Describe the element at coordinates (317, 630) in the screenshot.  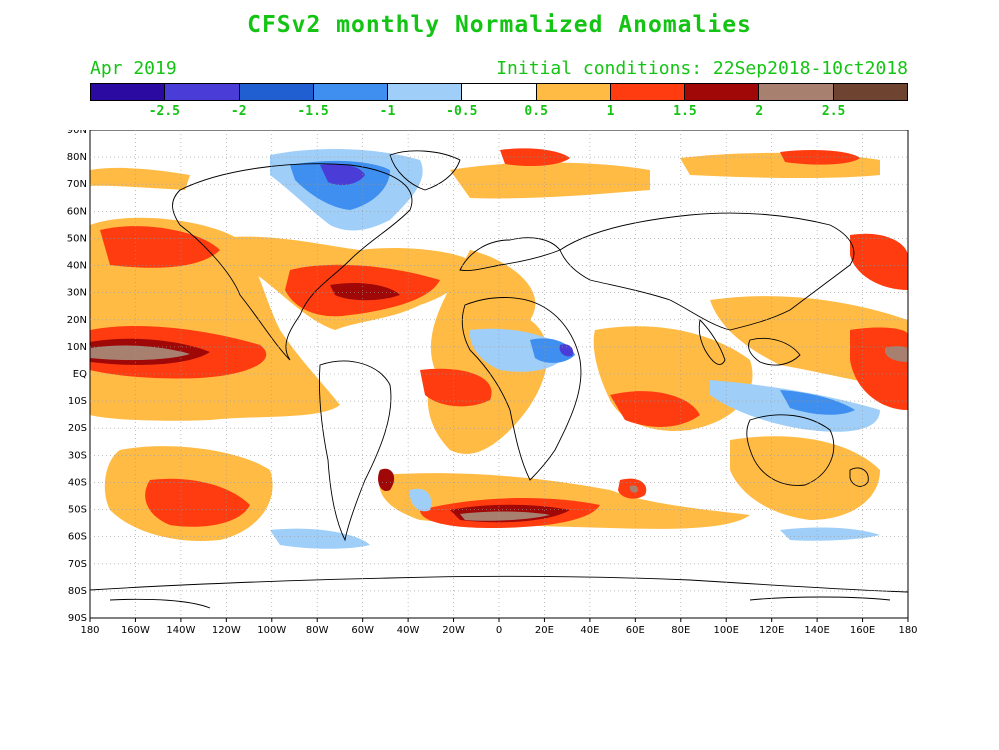
I see `lon-tick-label: 80W` at that location.